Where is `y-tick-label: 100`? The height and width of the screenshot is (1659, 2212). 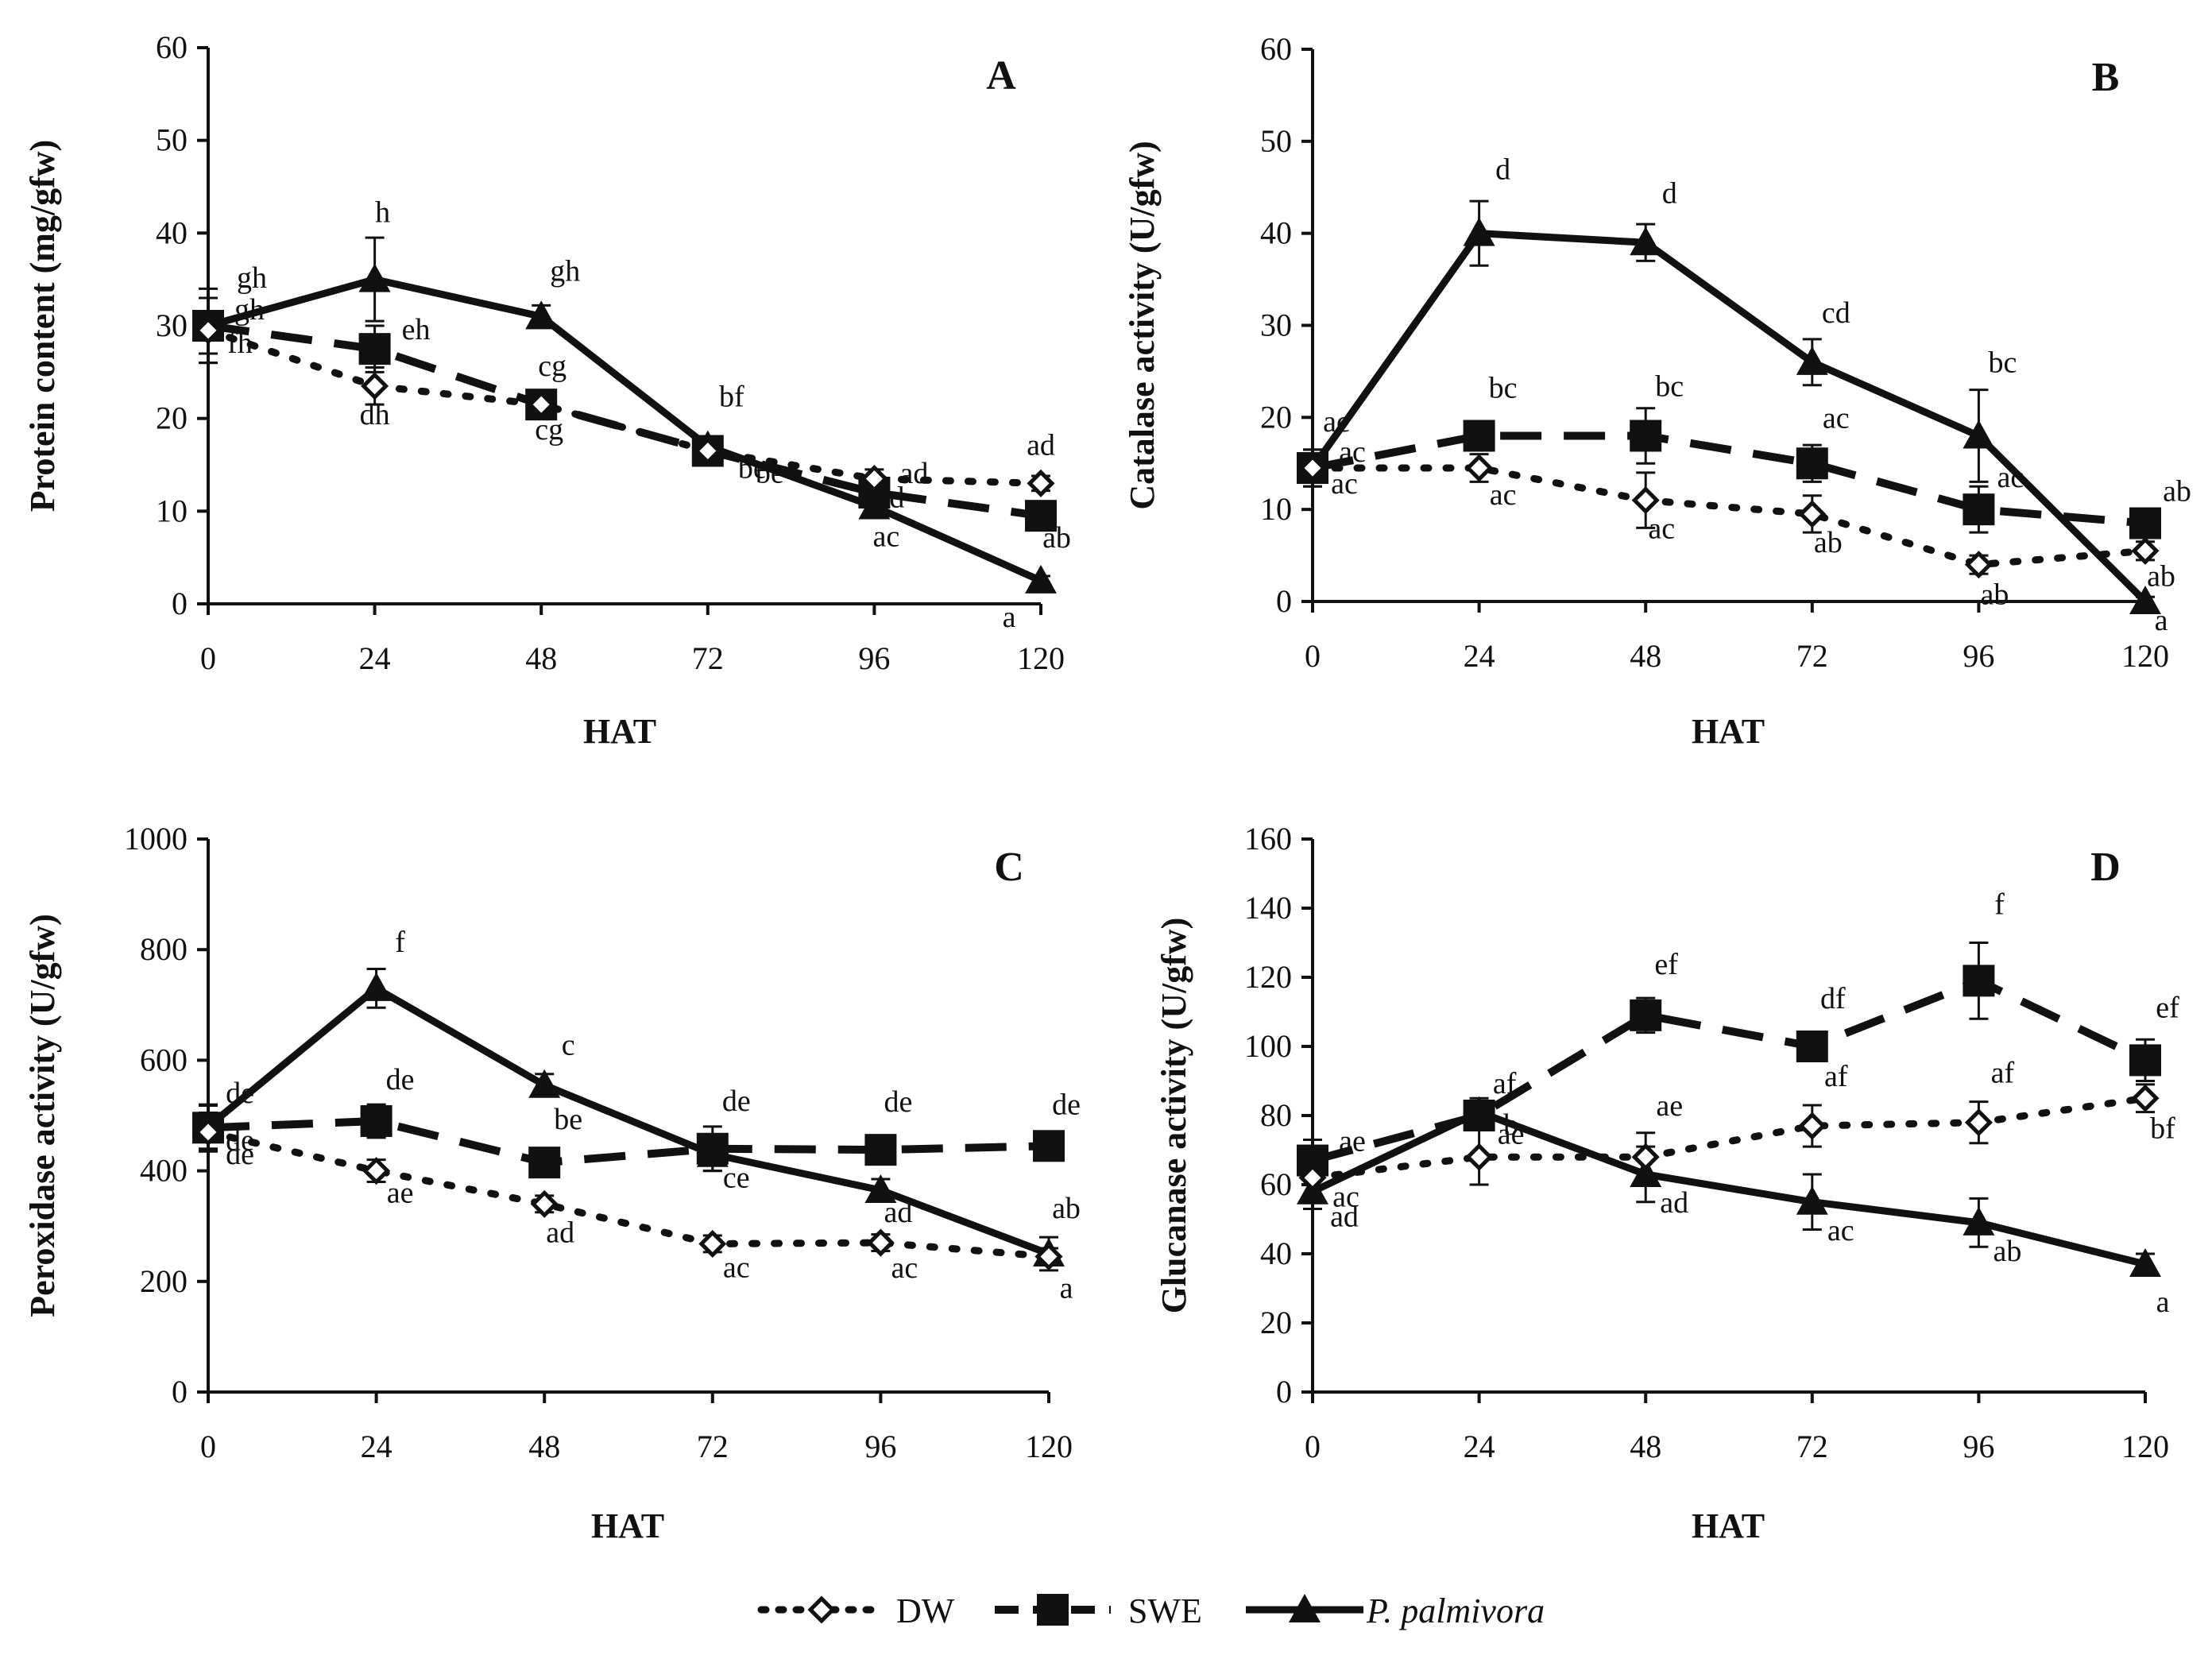
y-tick-label: 100 is located at coordinates (1268, 1046).